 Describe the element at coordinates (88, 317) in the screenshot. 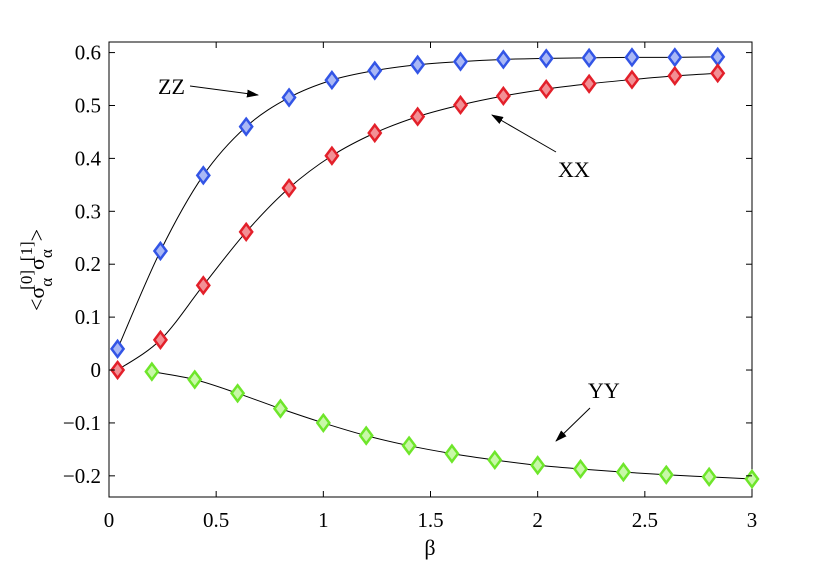

I see `y-tick-label: 0.1` at that location.